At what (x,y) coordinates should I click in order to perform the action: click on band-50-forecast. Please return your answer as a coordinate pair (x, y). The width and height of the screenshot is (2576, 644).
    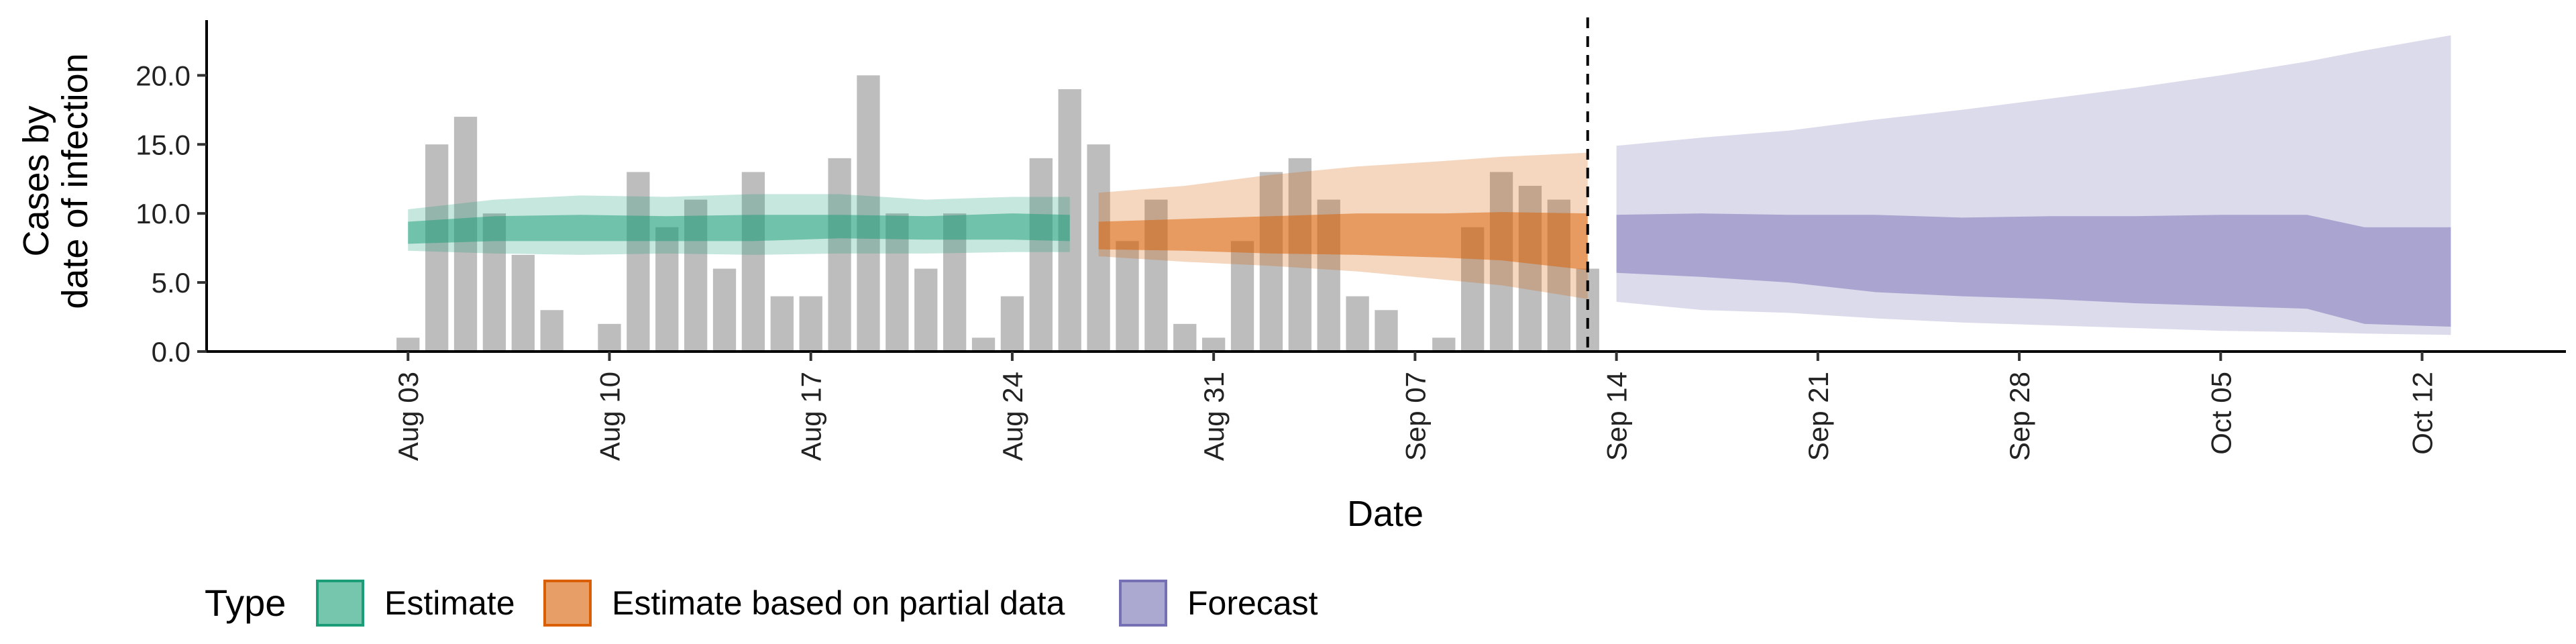
    Looking at the image, I should click on (2033, 270).